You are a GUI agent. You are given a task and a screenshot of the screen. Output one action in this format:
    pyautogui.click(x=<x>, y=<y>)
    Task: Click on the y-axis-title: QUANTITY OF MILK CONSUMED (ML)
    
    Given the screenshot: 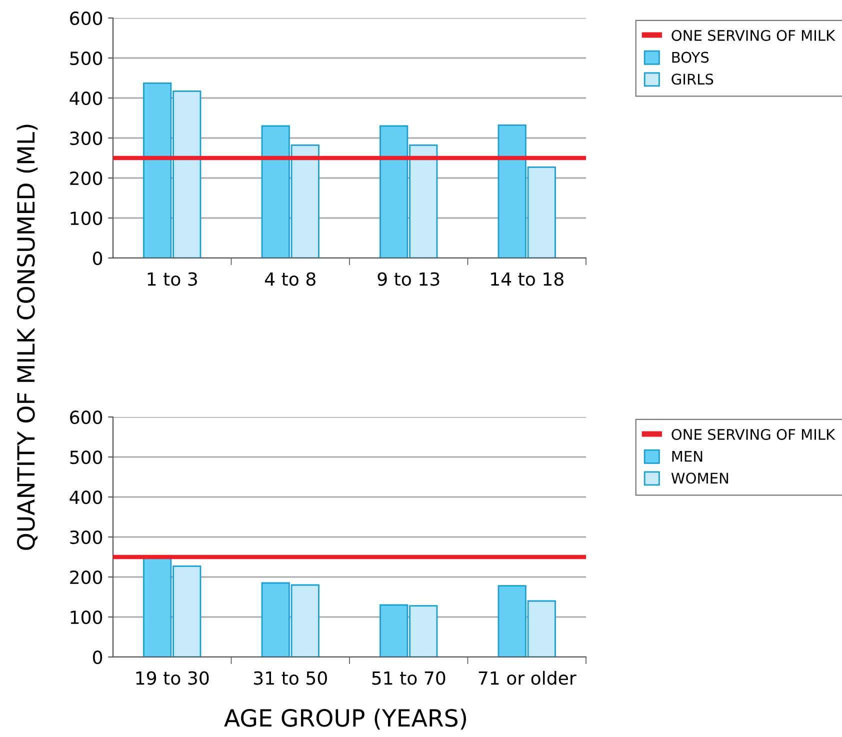 What is the action you would take?
    pyautogui.click(x=27, y=337)
    